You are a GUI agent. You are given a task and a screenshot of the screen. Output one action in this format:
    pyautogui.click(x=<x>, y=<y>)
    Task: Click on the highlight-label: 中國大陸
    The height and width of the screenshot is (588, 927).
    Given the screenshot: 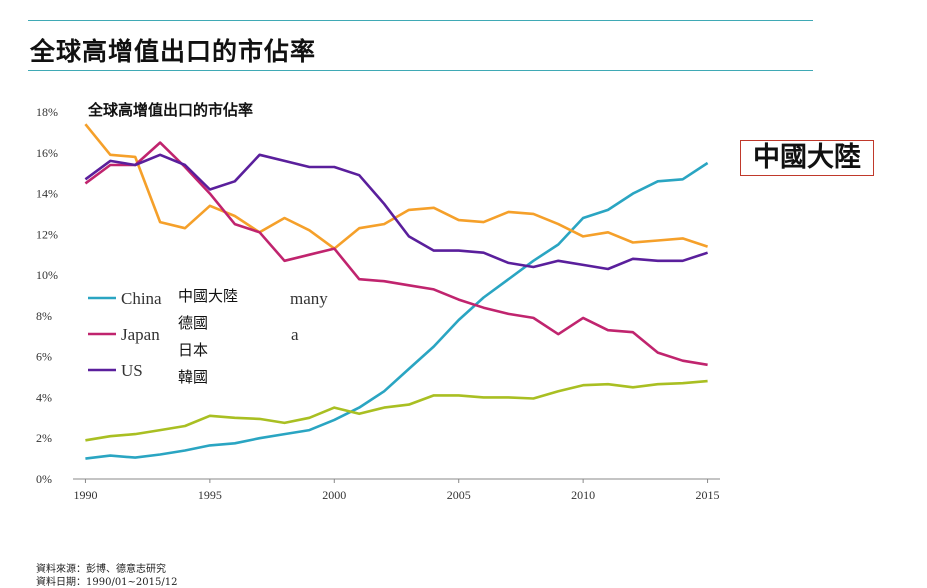 What is the action you would take?
    pyautogui.click(x=807, y=158)
    